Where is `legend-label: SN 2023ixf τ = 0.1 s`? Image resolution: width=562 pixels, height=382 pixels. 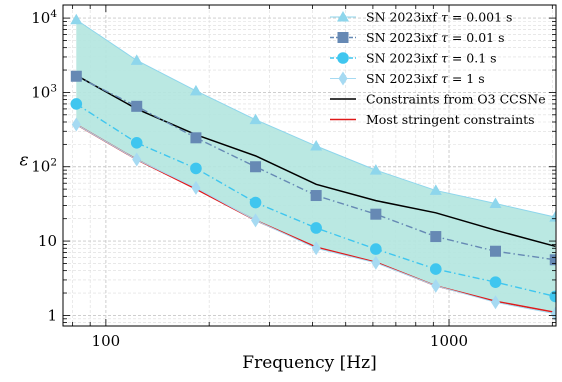
legend-label: SN 2023ixf τ = 0.1 s is located at coordinates (431, 58).